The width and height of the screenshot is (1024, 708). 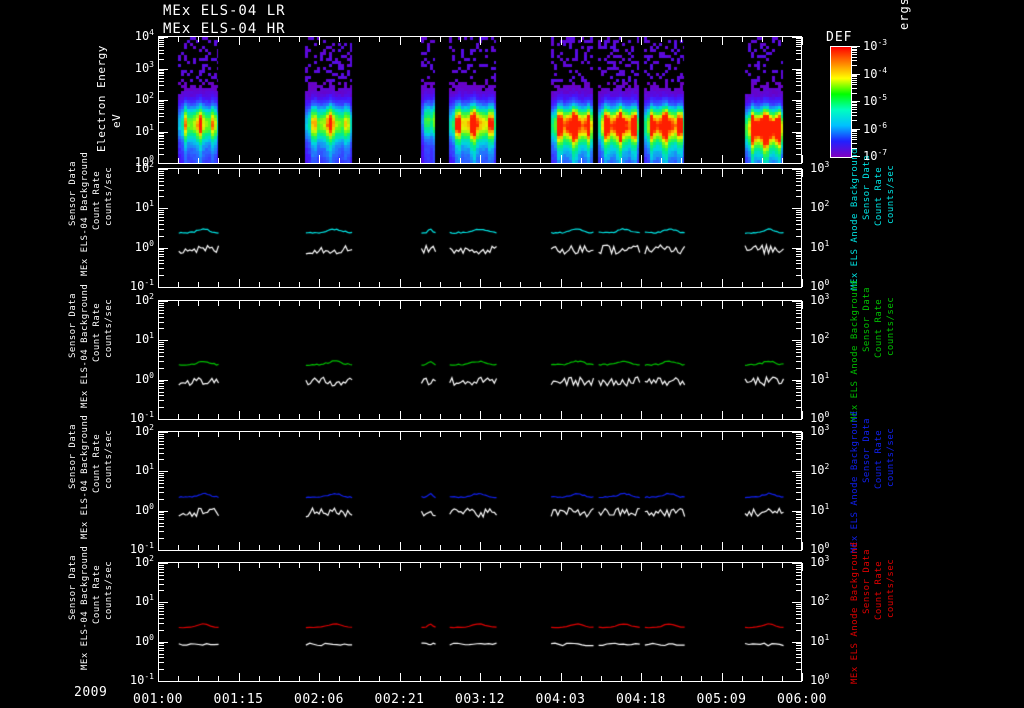 I want to click on panel-spectrogram-canvas, so click(x=480, y=100).